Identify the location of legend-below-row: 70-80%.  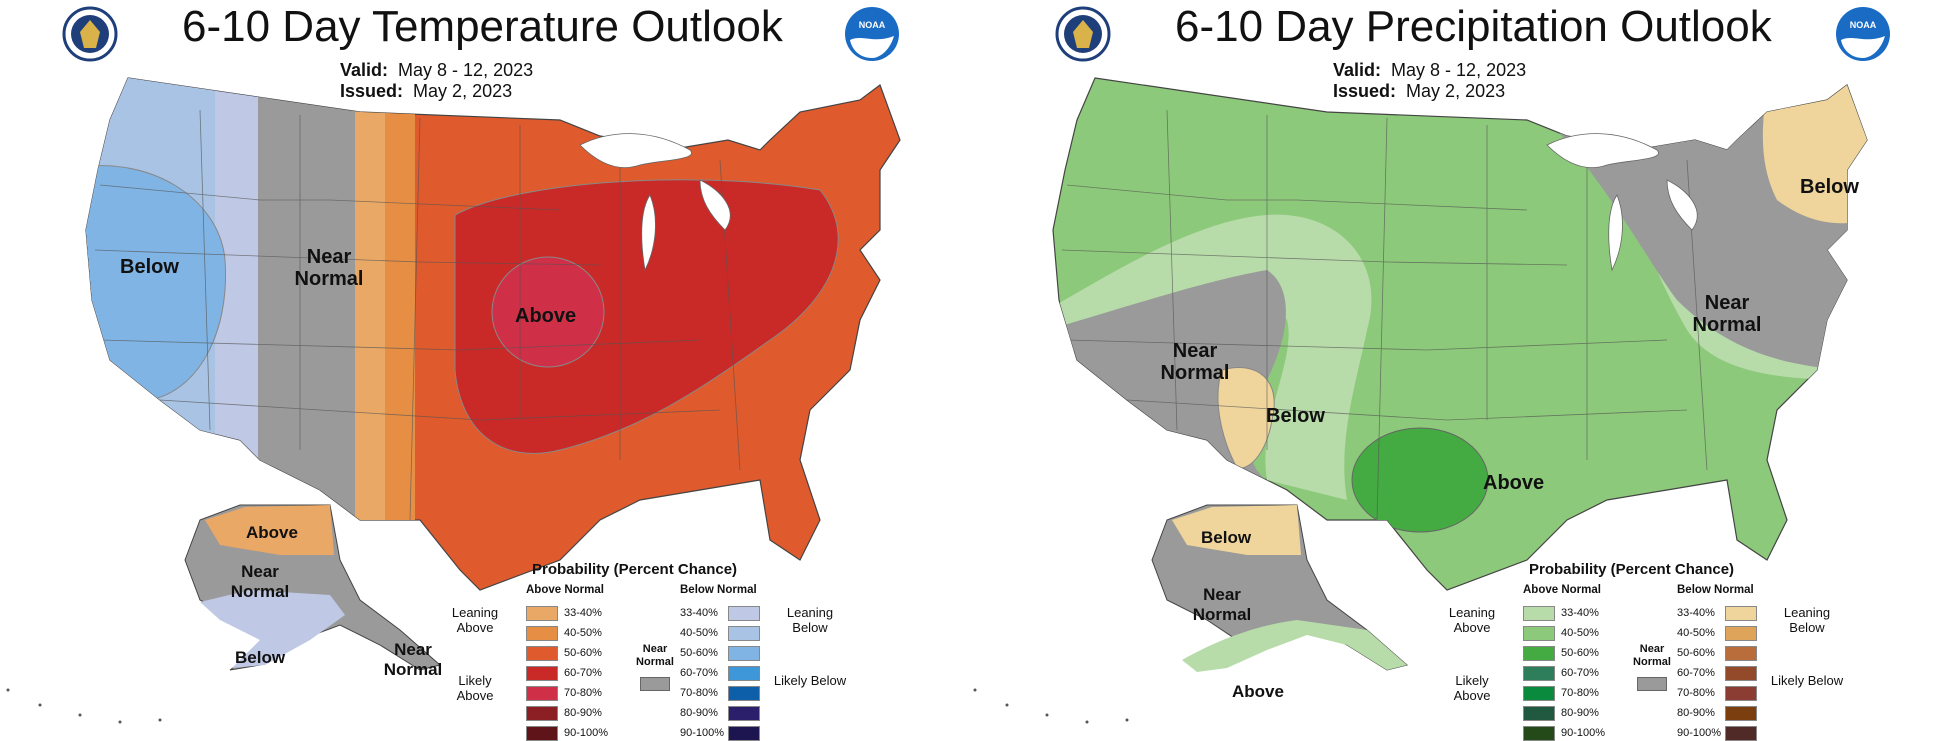
(1720, 693).